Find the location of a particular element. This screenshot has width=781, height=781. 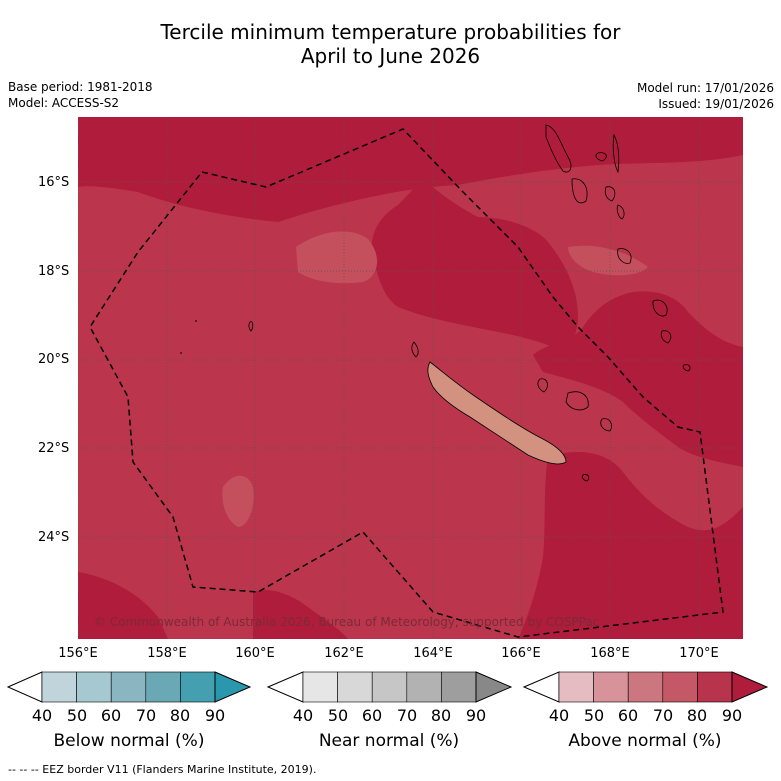

malekula-island is located at coordinates (579, 191).